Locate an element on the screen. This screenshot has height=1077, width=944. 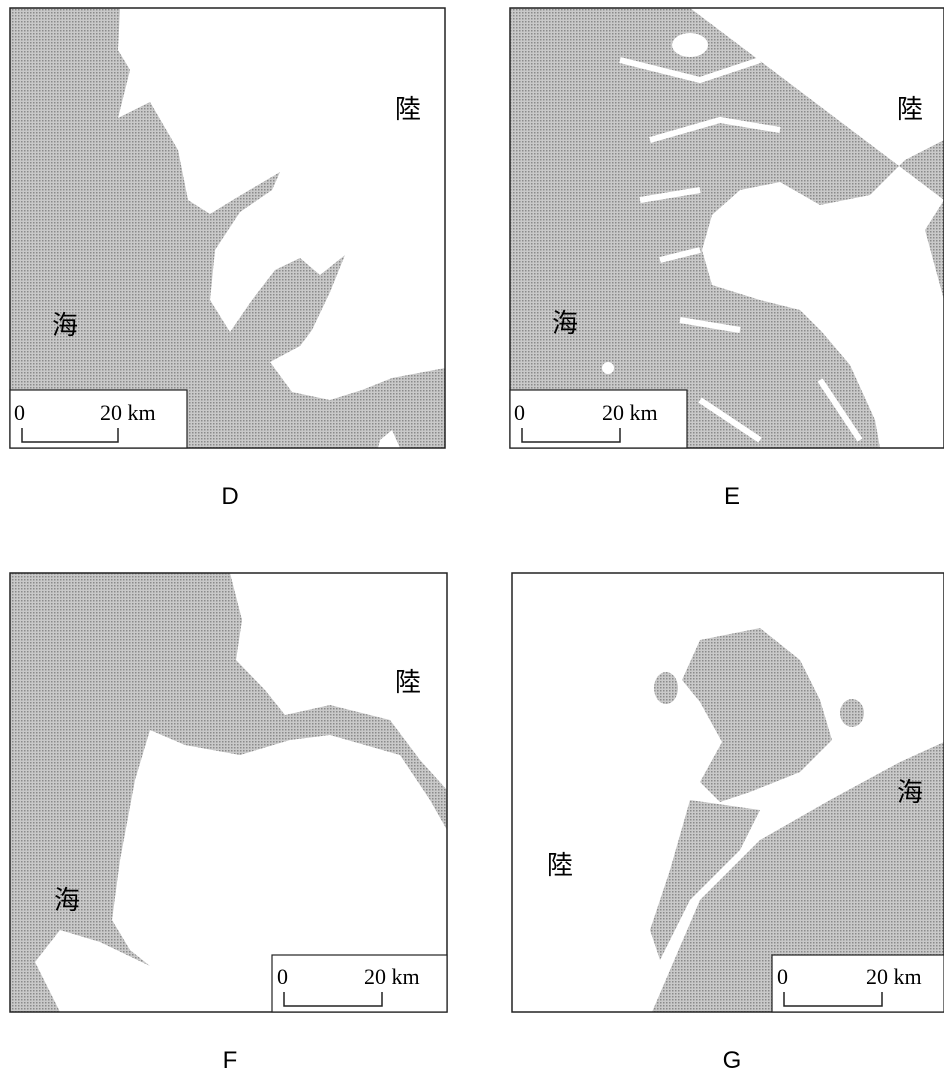
caption: D is located at coordinates (229, 496).